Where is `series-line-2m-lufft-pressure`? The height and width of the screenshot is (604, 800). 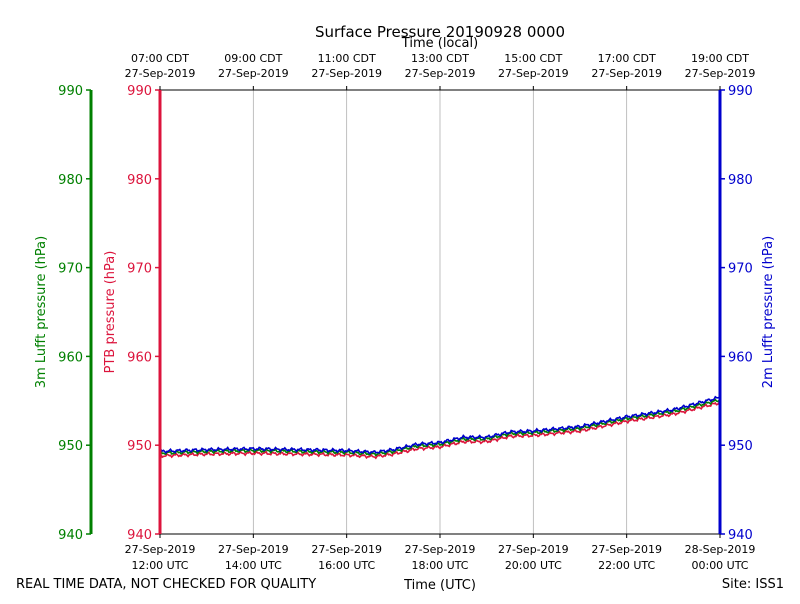 series-line-2m-lufft-pressure is located at coordinates (440, 425).